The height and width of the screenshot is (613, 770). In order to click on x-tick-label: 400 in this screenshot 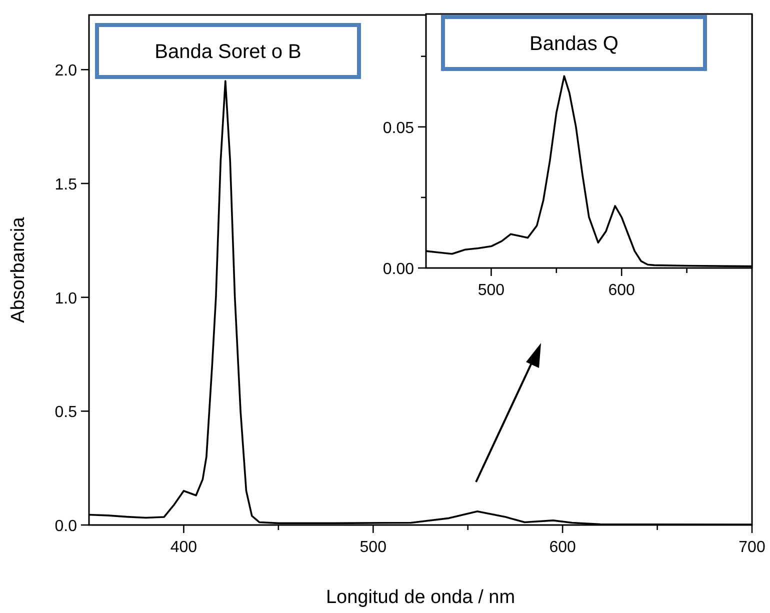, I will do `click(184, 547)`.